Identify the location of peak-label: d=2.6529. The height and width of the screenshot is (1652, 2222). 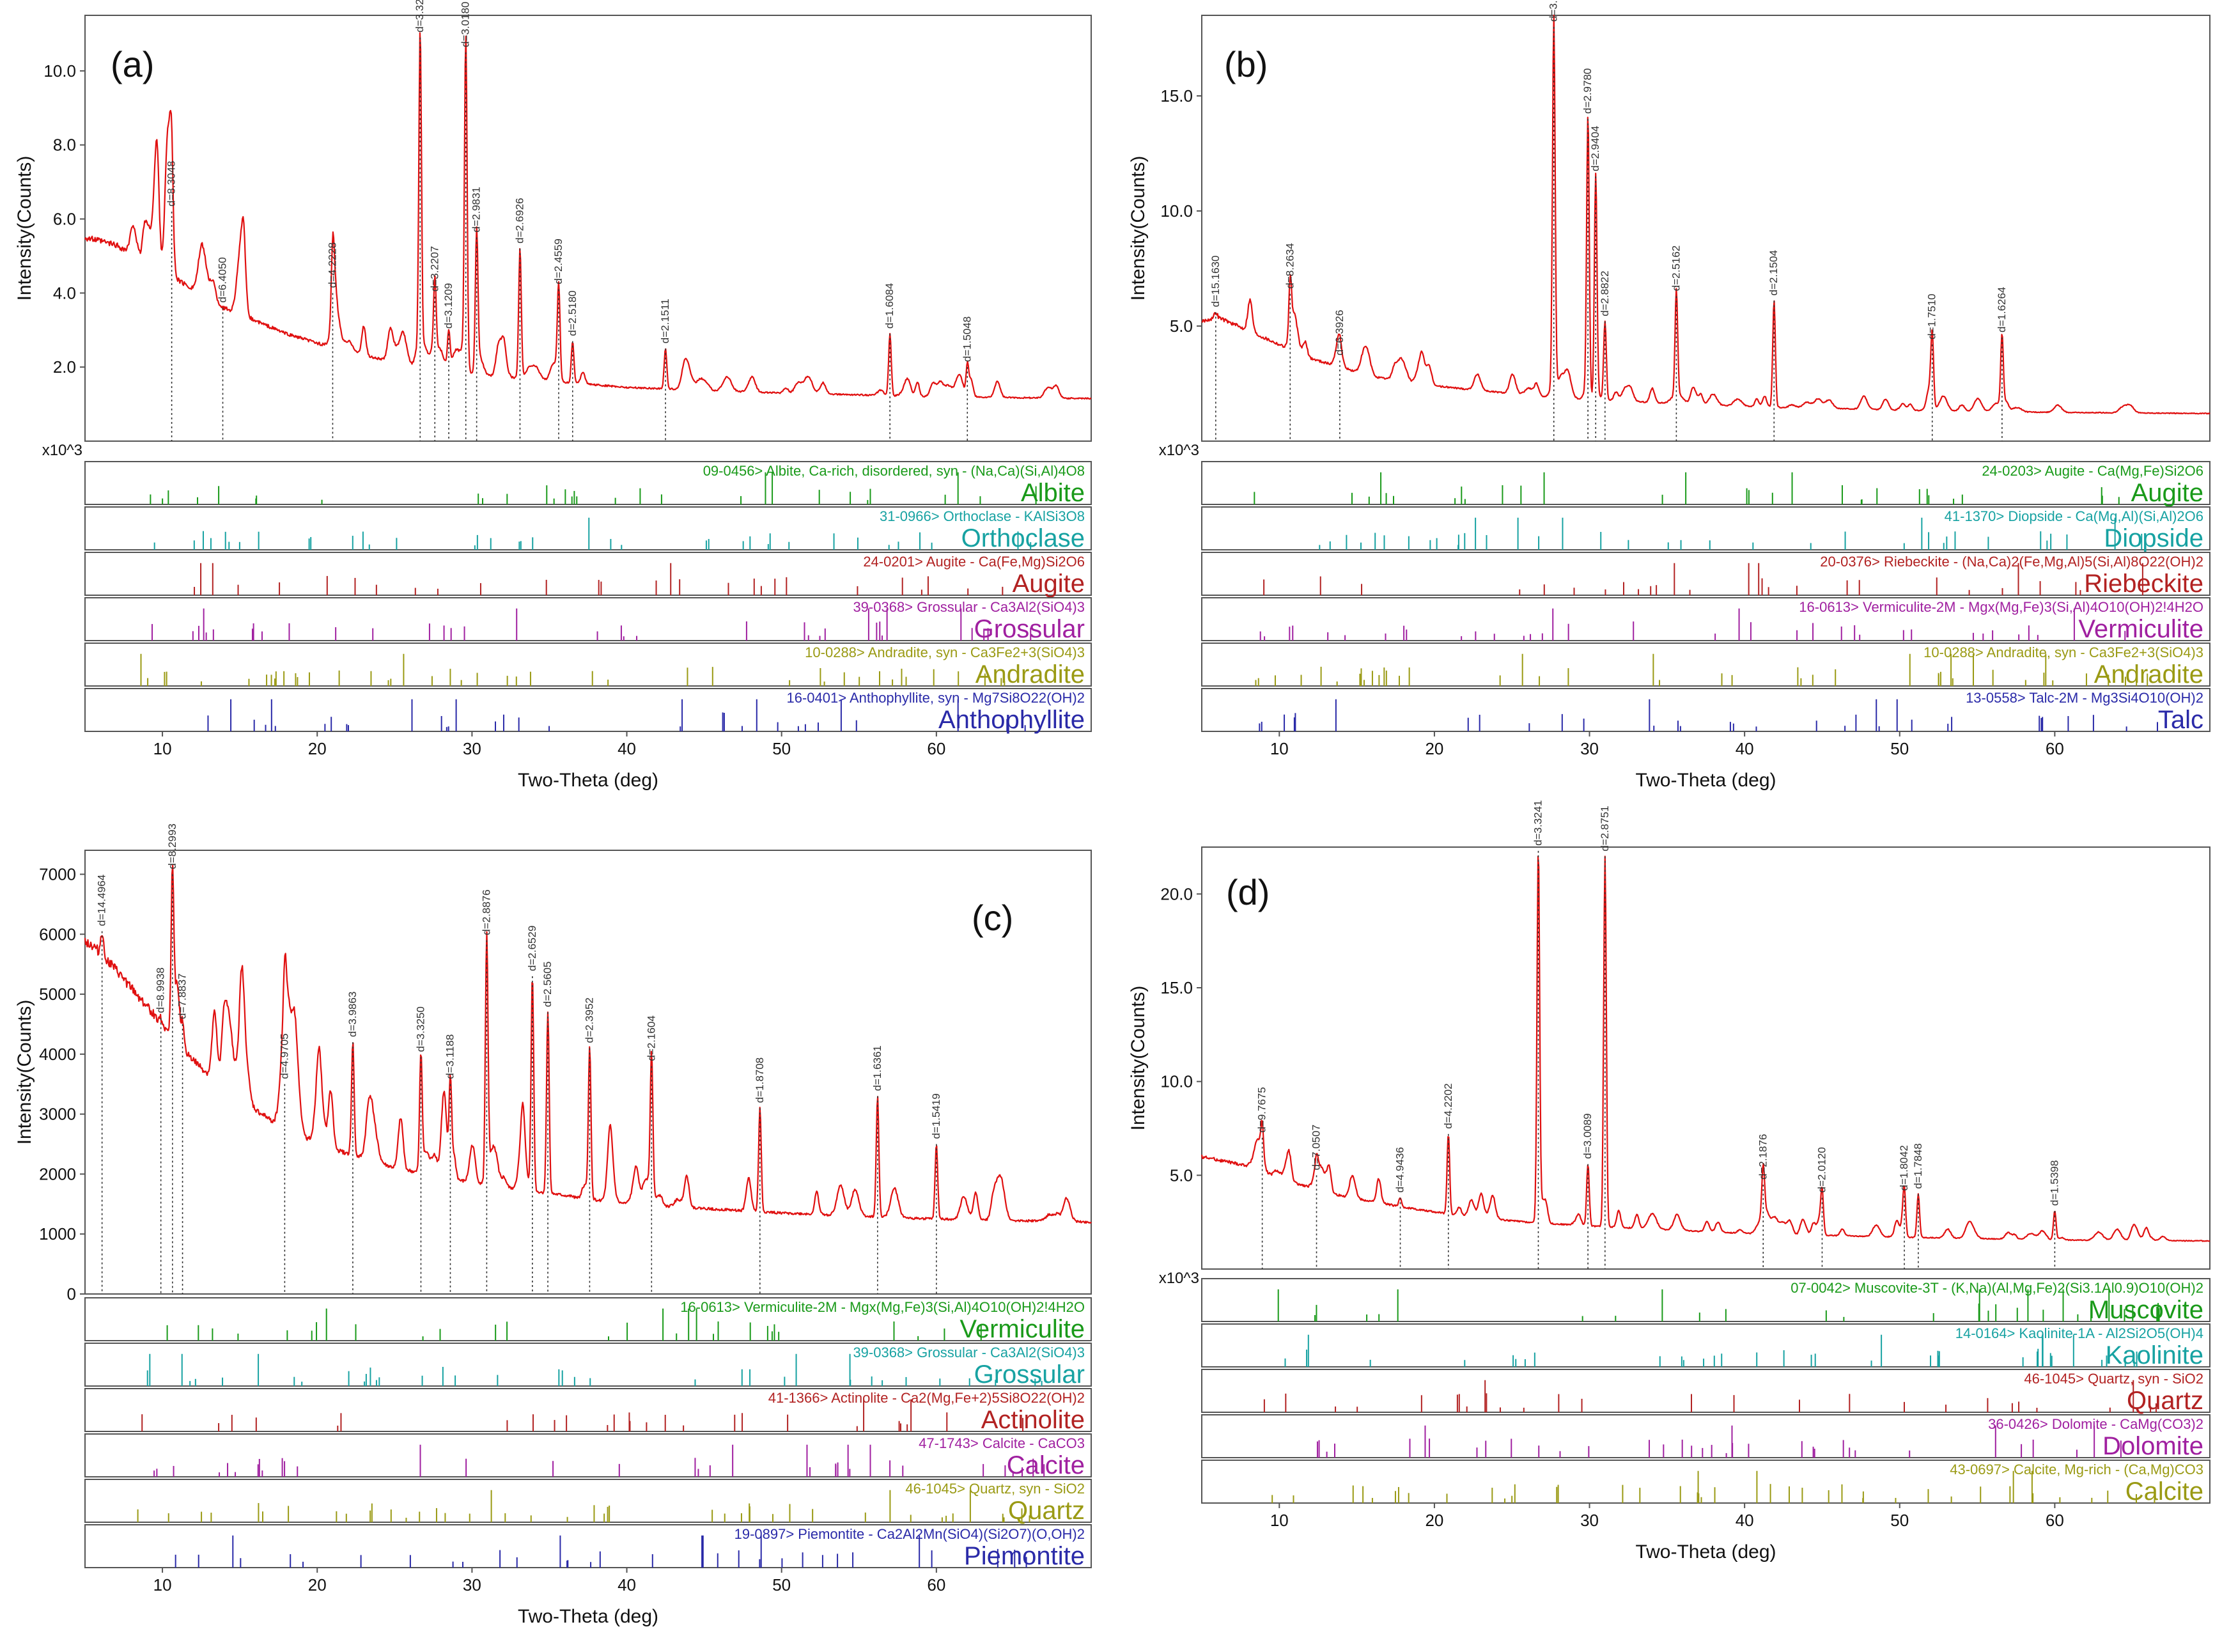
(532, 948).